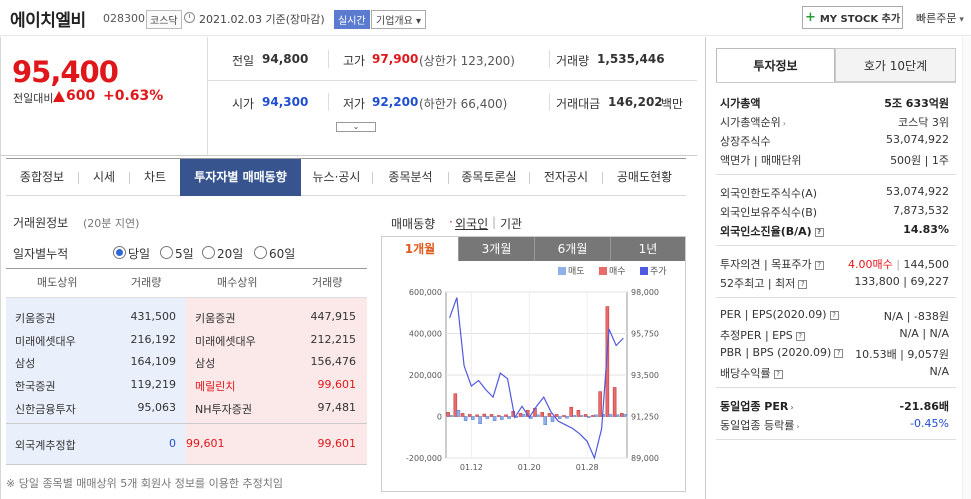 The image size is (971, 499). I want to click on institution-toggle: 기관, so click(511, 224).